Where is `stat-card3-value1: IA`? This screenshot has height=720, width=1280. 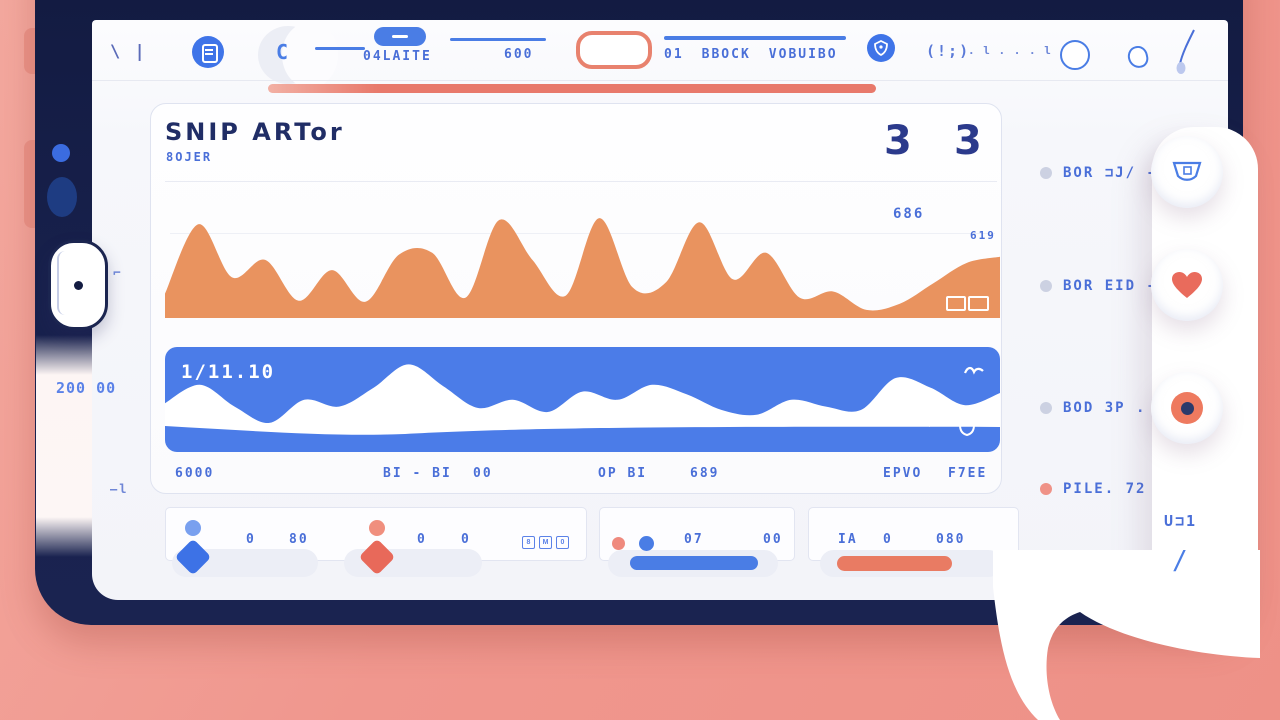 stat-card3-value1: IA is located at coordinates (848, 539).